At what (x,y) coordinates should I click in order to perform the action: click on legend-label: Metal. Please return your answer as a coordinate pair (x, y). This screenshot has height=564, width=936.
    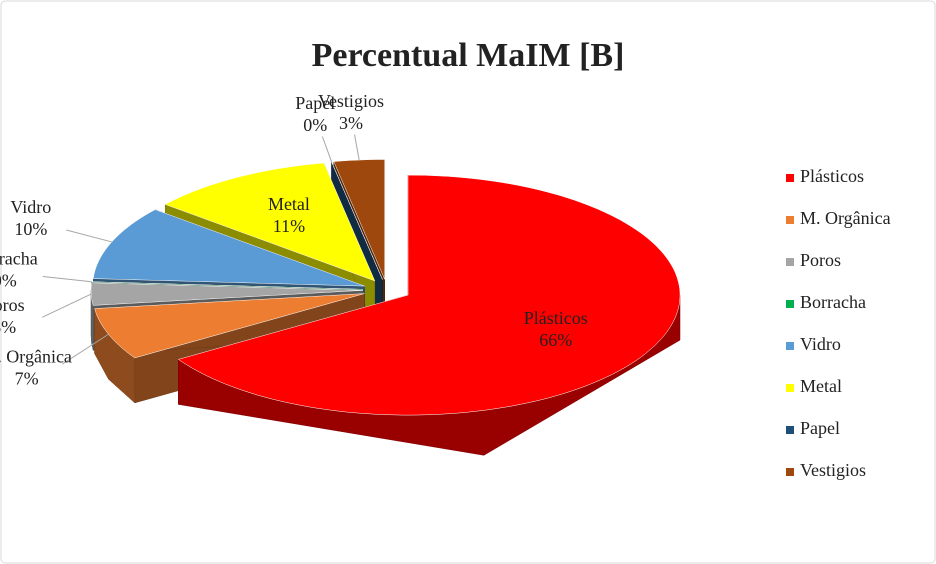
    Looking at the image, I should click on (821, 386).